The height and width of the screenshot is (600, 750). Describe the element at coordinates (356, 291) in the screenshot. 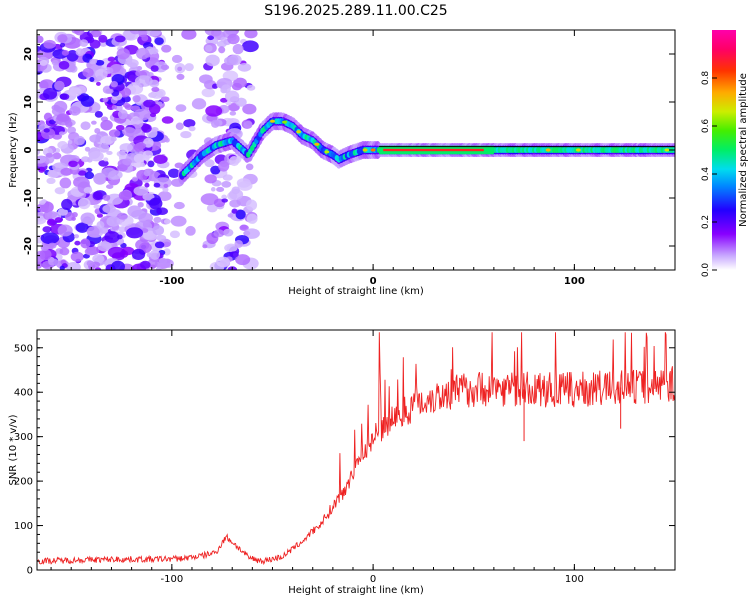

I see `spectrogram-xlabel: Height of straight line (km)` at that location.